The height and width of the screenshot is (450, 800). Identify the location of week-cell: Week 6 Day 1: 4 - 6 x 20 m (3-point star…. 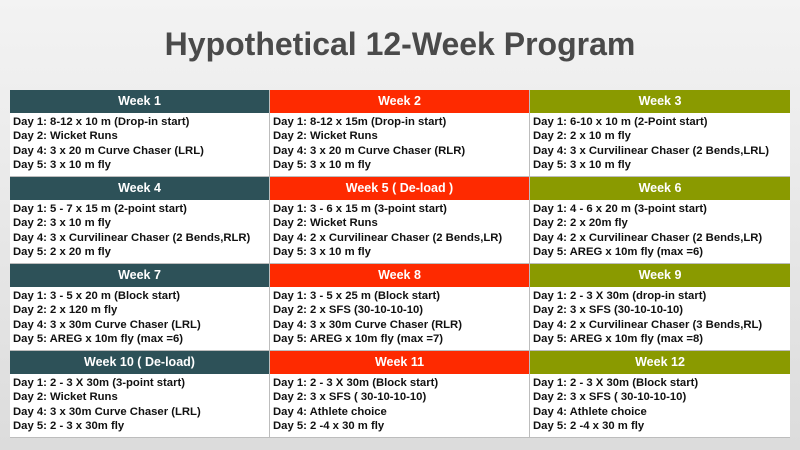
(660, 220).